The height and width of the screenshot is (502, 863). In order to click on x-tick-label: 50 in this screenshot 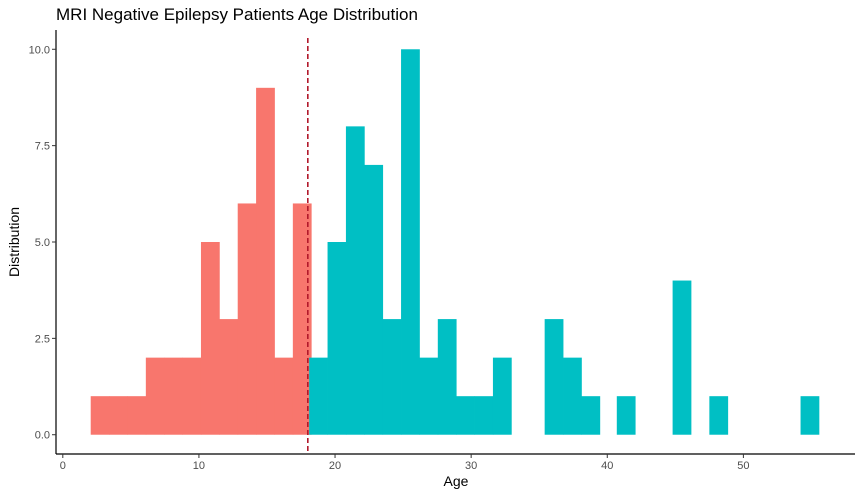, I will do `click(743, 466)`.